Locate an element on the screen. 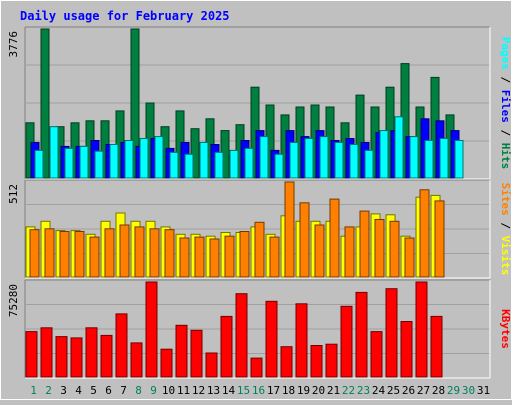 The width and height of the screenshot is (512, 405). x-tick-label: 16 is located at coordinates (258, 390).